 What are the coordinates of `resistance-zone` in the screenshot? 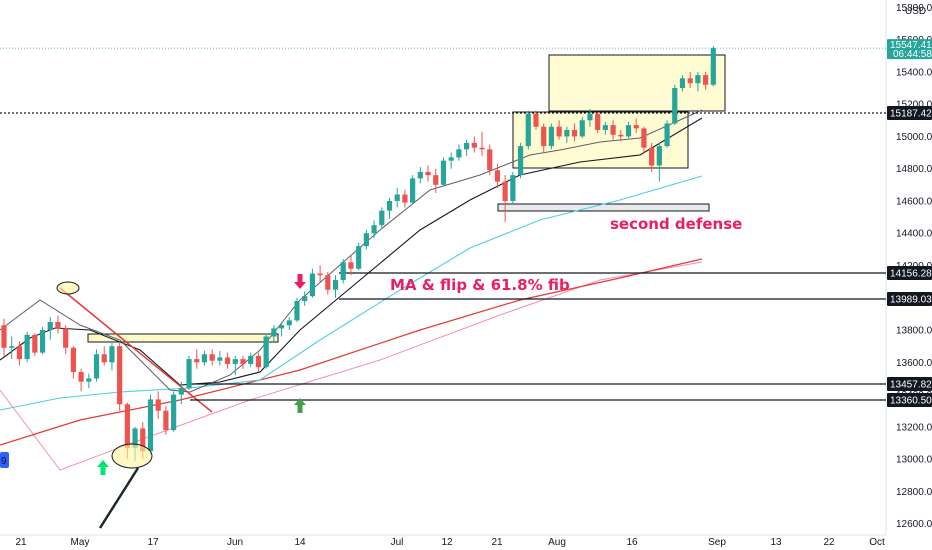 It's located at (183, 338).